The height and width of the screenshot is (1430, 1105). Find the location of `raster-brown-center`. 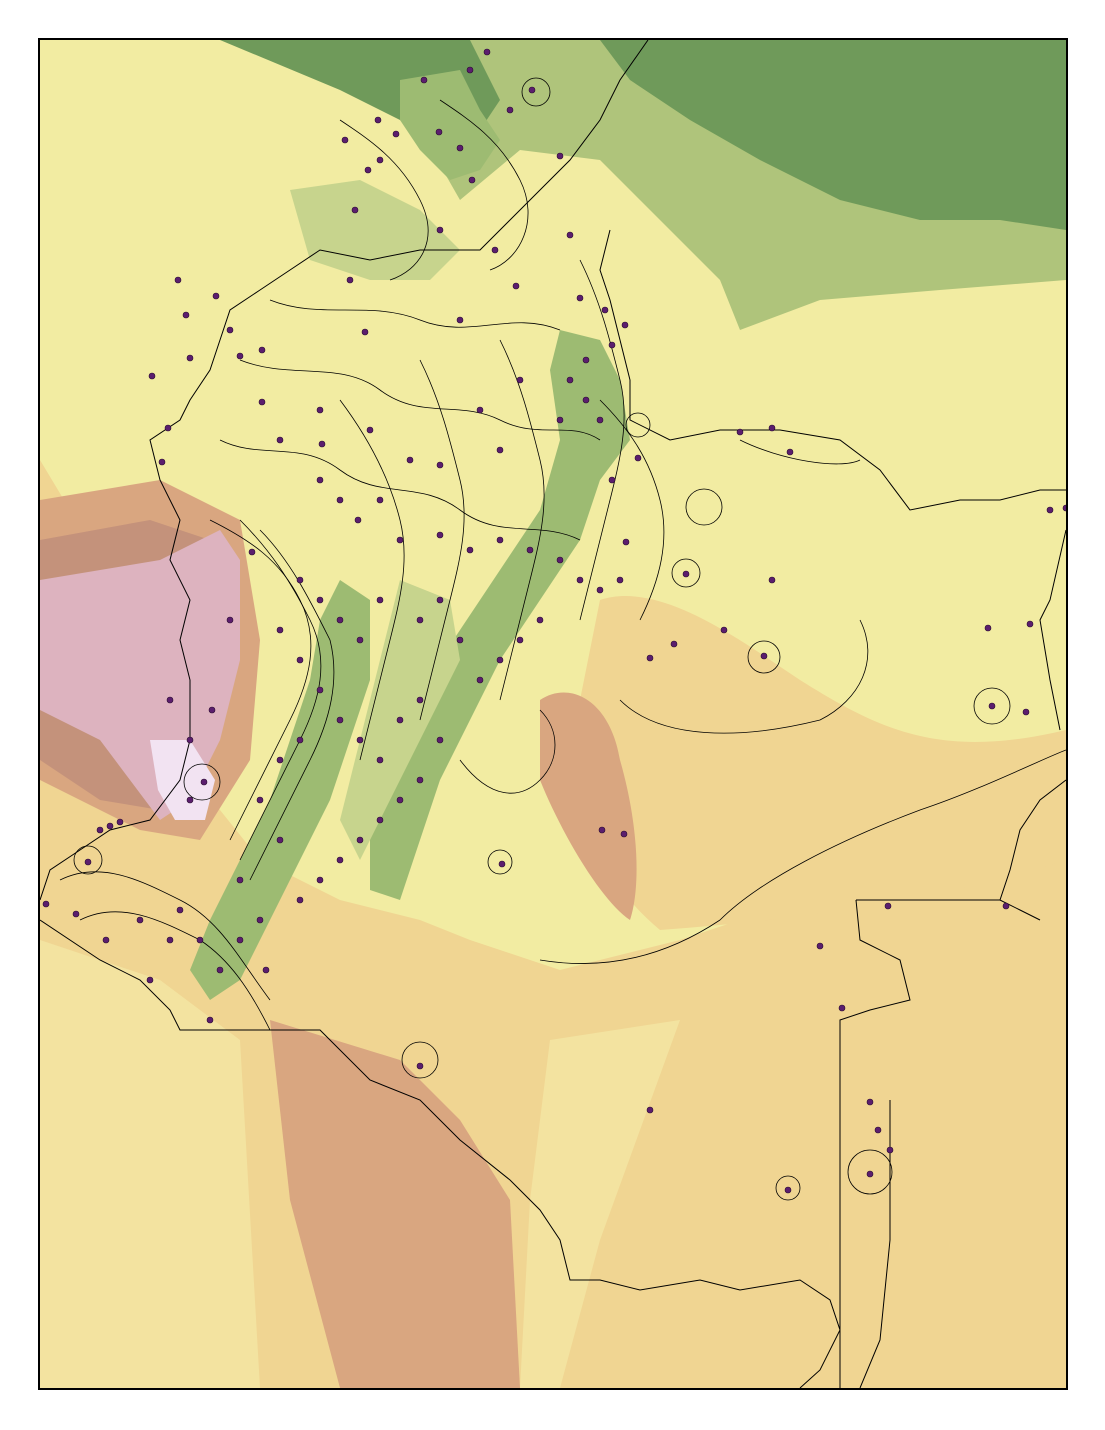

raster-brown-center is located at coordinates (588, 806).